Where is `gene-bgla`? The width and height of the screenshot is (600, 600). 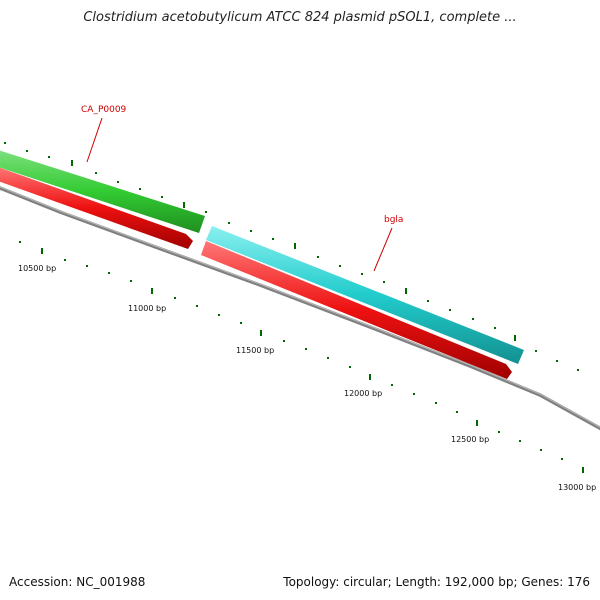
gene-bgla is located at coordinates (365, 295).